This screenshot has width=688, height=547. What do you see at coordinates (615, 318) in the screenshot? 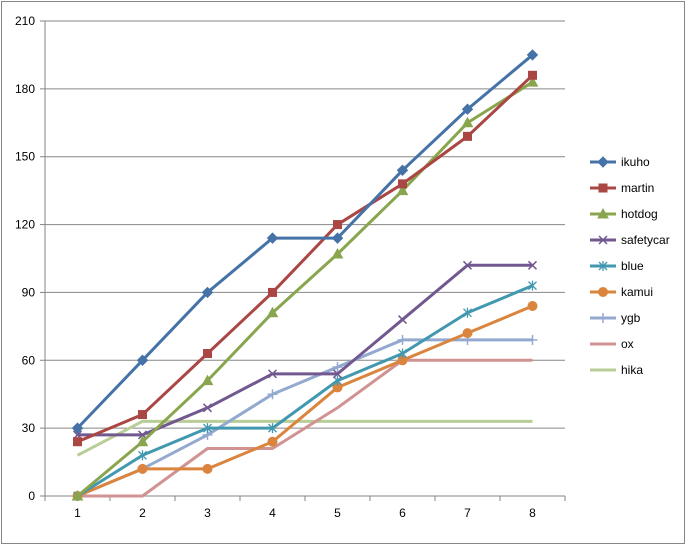
I see `legend-item-ygb: ygb` at bounding box center [615, 318].